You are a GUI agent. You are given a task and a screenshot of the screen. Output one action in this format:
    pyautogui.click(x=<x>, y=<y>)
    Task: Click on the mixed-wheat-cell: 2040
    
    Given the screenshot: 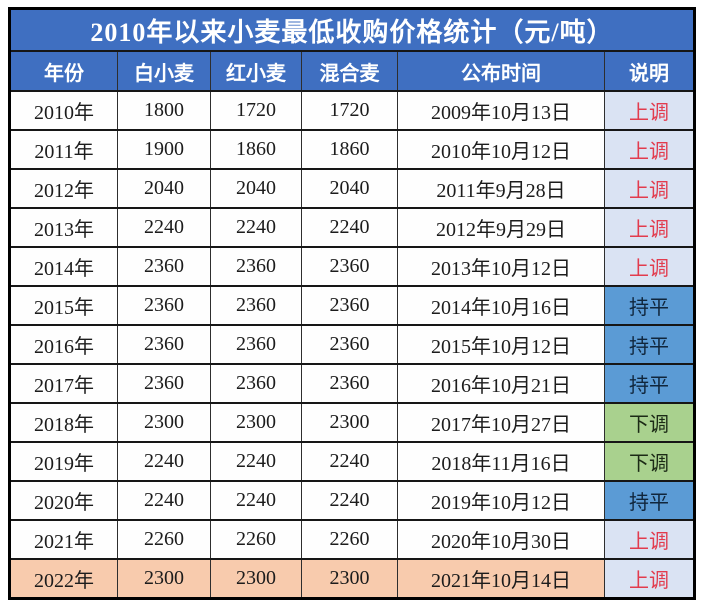 What is the action you would take?
    pyautogui.click(x=349, y=188)
    